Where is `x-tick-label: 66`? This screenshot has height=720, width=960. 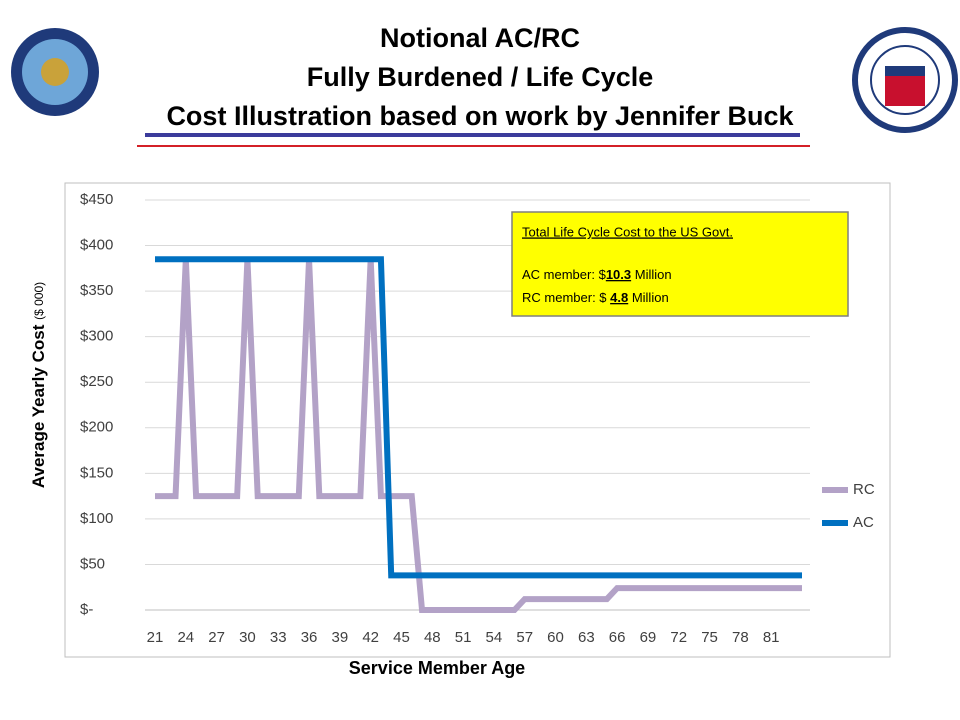 x-tick-label: 66 is located at coordinates (617, 637).